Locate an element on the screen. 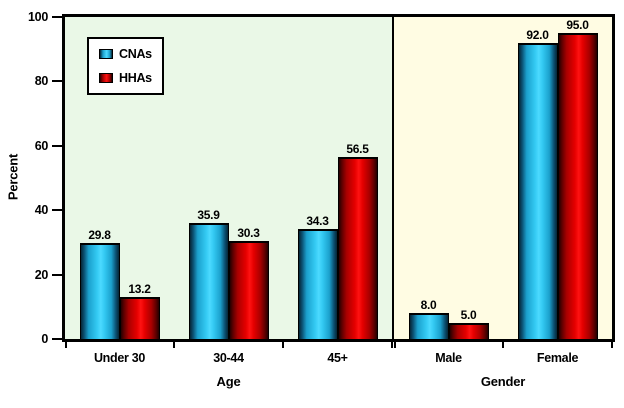 The width and height of the screenshot is (624, 408). bar-hhas-female: 95.0 is located at coordinates (577, 178).